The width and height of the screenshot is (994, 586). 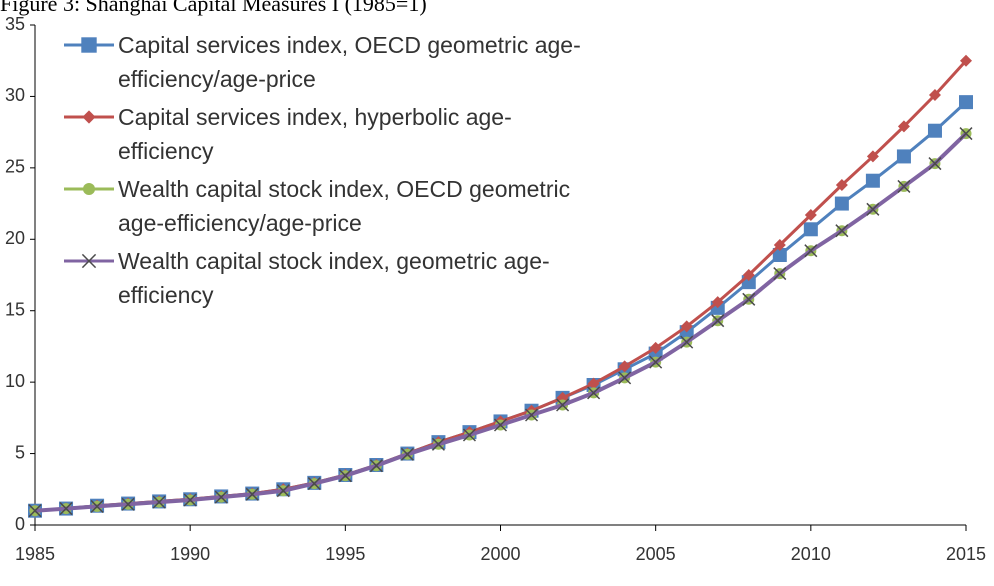 I want to click on y-tick-label: 10, so click(x=15, y=381).